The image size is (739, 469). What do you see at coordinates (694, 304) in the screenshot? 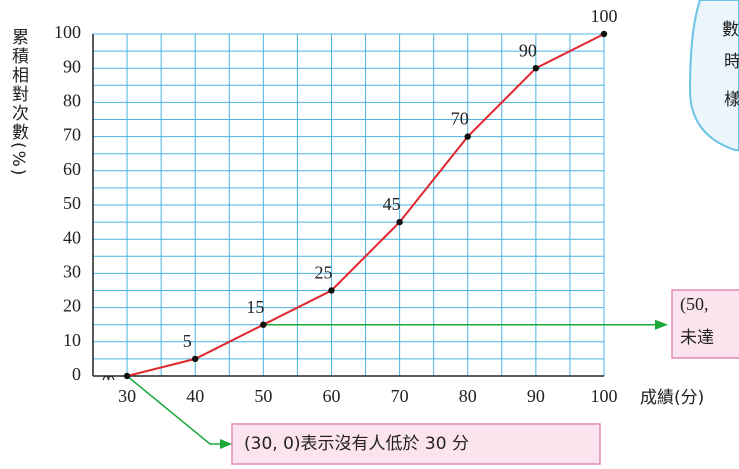
I see `annotation-text: (50,` at bounding box center [694, 304].